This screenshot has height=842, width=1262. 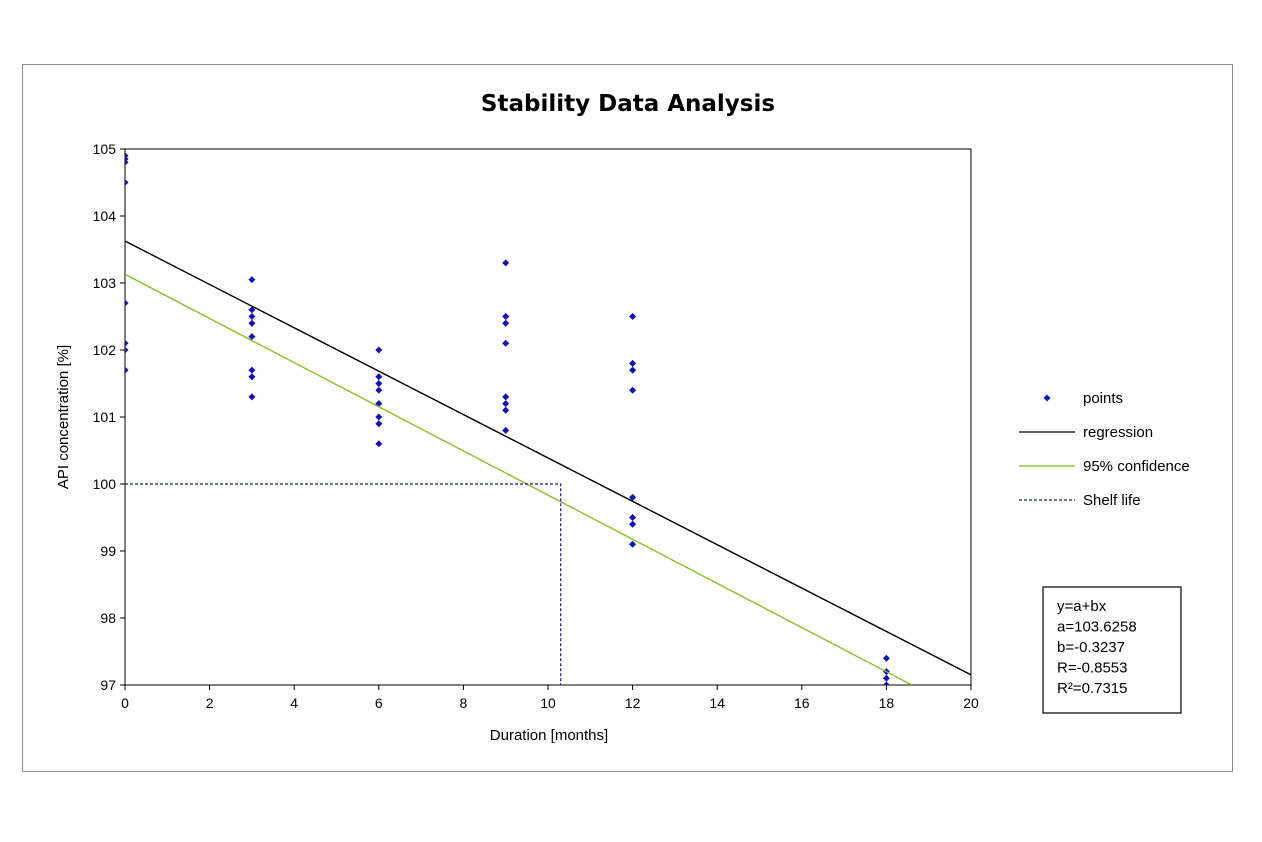 What do you see at coordinates (343, 584) in the screenshot?
I see `shelf-life-line` at bounding box center [343, 584].